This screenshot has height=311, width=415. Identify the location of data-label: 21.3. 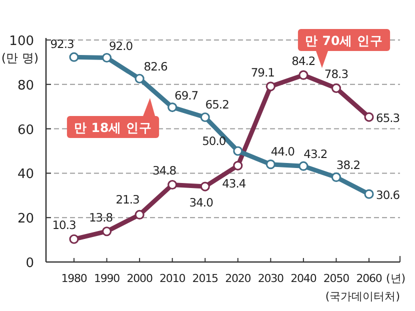
(128, 199).